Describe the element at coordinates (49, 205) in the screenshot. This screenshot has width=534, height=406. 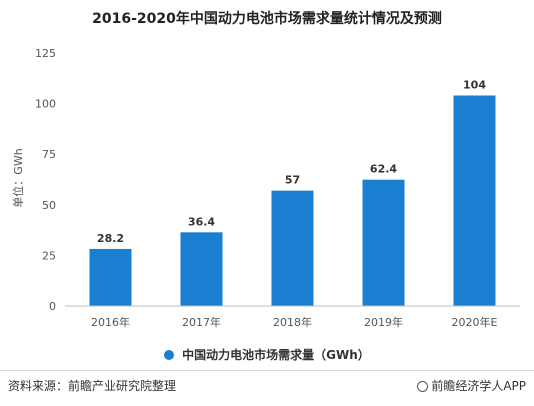
I see `y-tick-label: 50` at that location.